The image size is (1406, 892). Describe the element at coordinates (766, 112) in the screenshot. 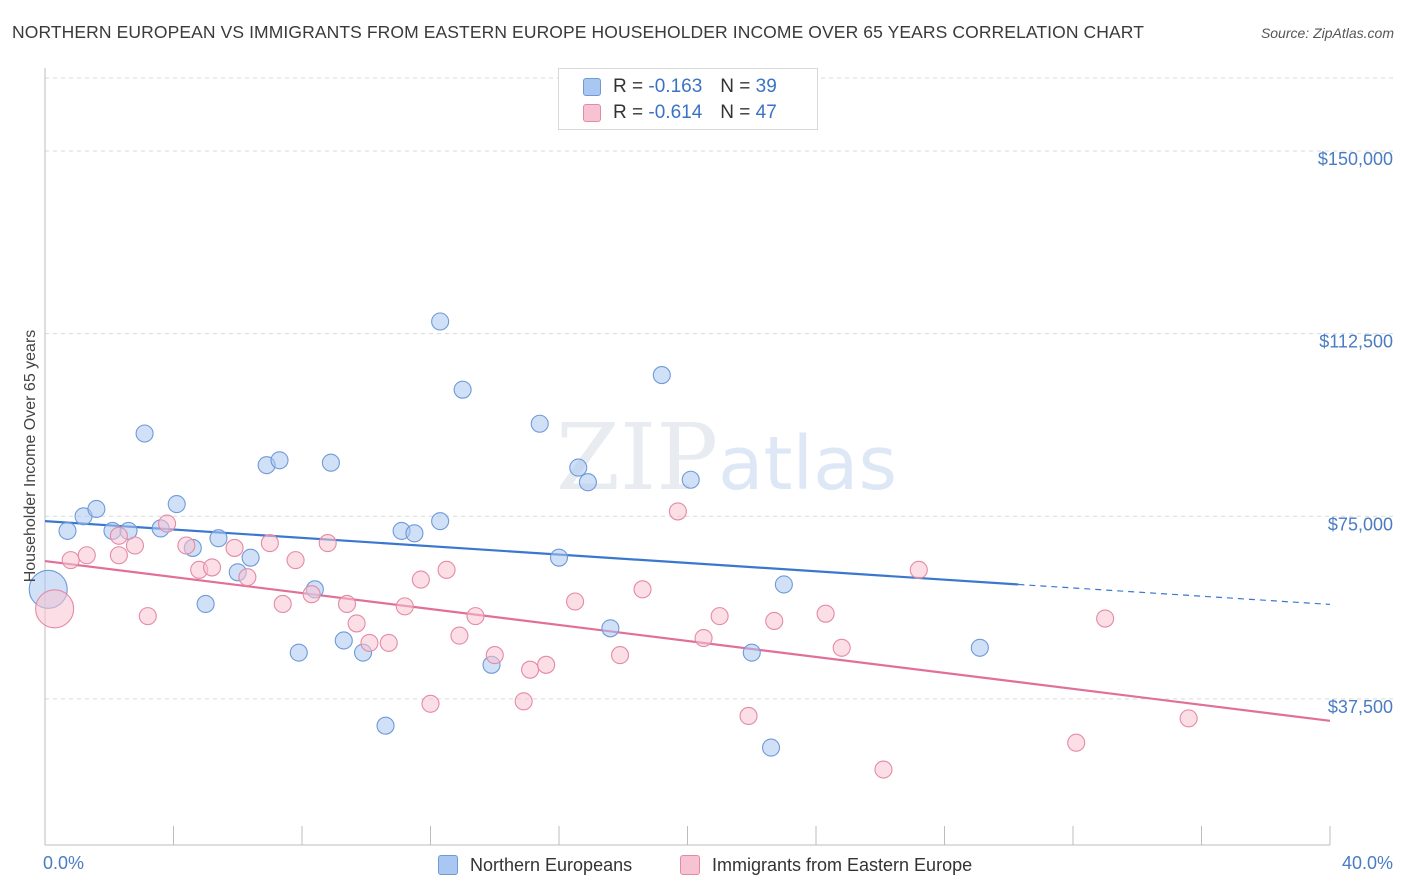

I see `legend-n-value: 47` at that location.